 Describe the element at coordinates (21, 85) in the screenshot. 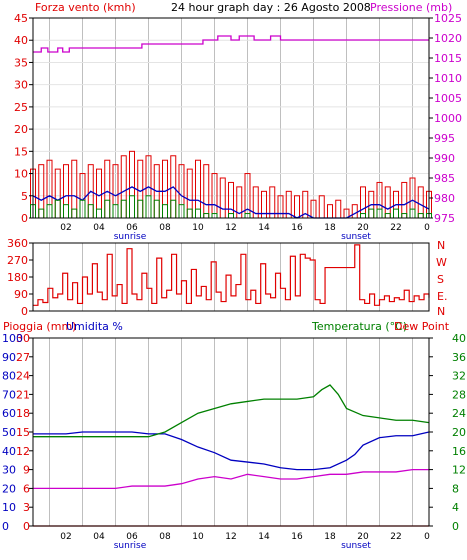

I see `wind-tick-label: 30` at that location.